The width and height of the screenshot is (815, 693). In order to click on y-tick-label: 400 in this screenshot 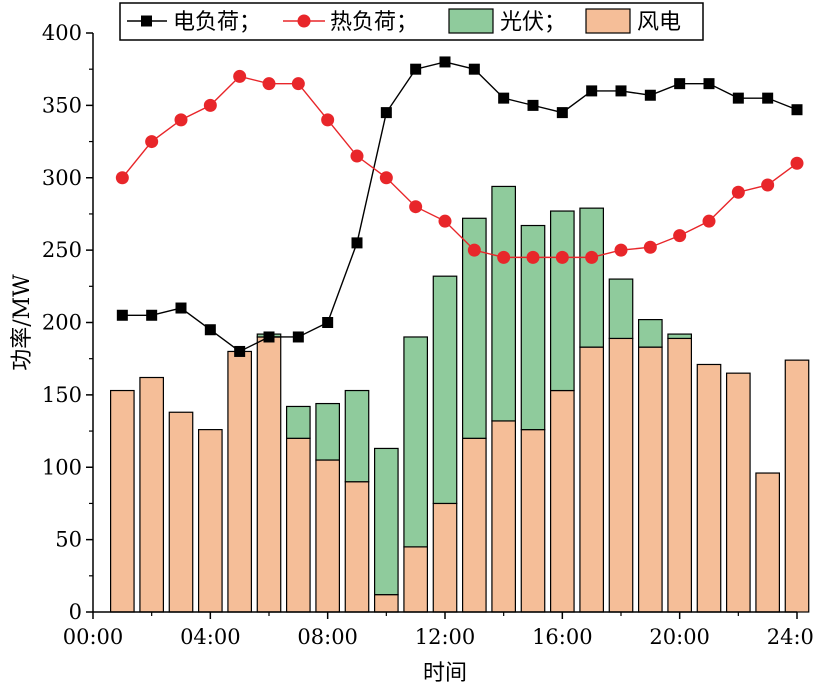, I will do `click(62, 33)`.